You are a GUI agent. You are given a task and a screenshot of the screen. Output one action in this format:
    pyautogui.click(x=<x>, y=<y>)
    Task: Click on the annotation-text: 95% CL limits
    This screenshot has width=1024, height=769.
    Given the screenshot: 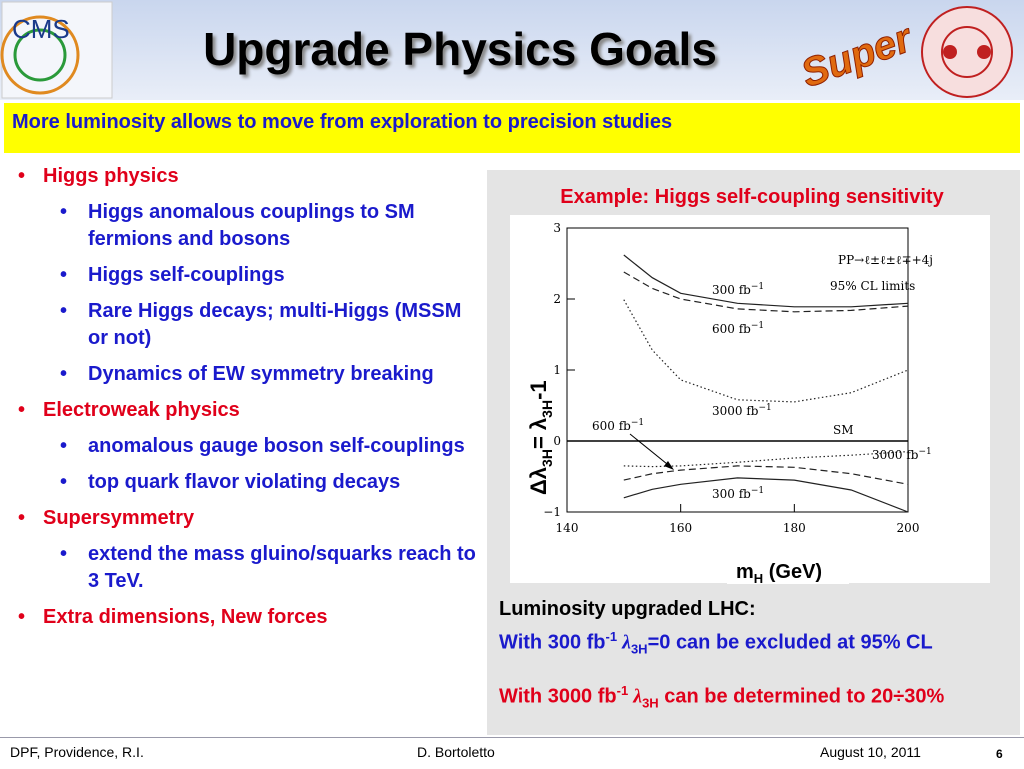 What is the action you would take?
    pyautogui.click(x=872, y=286)
    